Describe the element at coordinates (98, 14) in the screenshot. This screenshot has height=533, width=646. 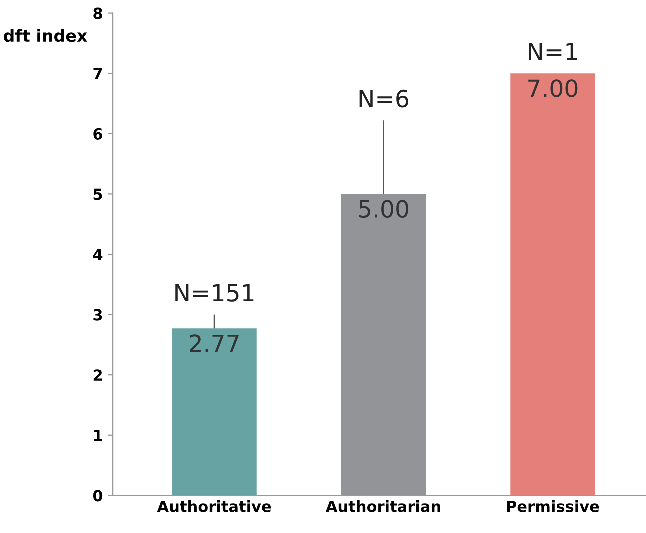
I see `y-tick-label: 8` at that location.